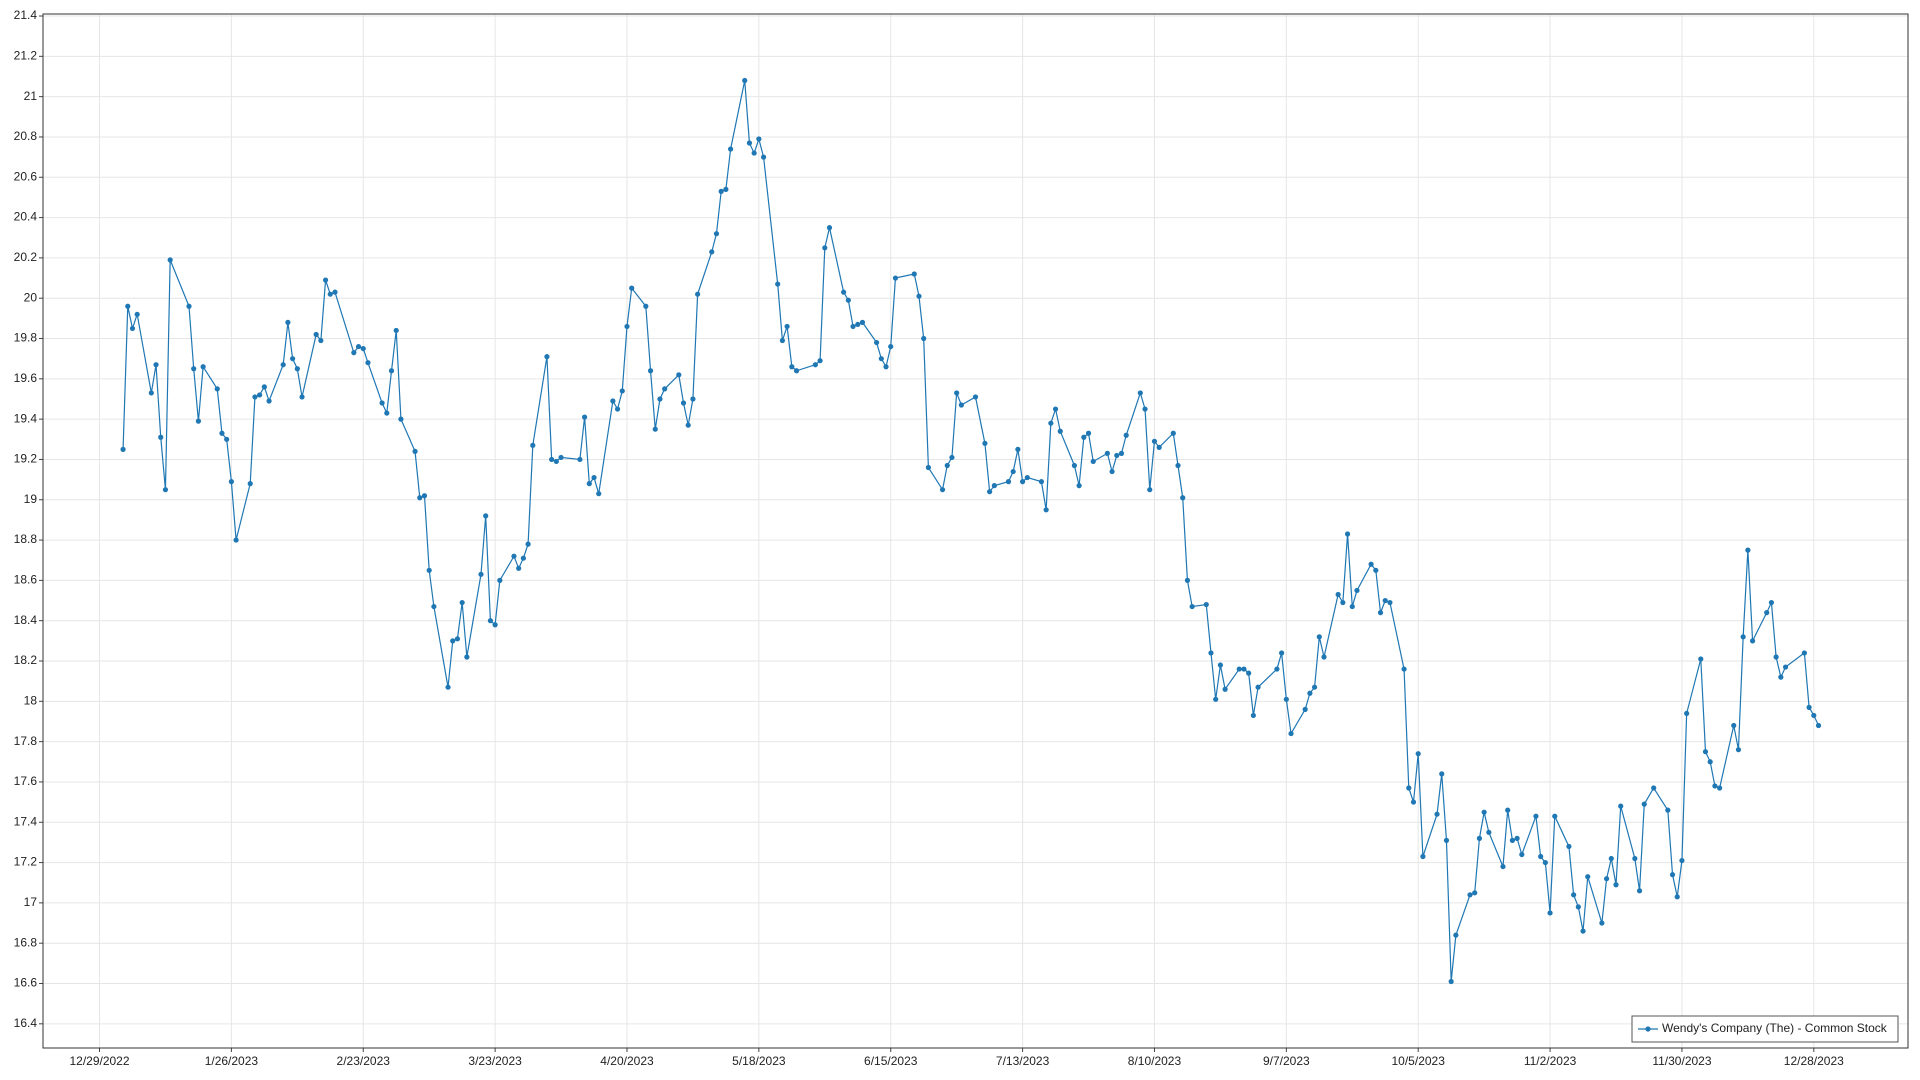 The width and height of the screenshot is (1920, 1080). What do you see at coordinates (26, 338) in the screenshot?
I see `y-tick-label: 19.8` at bounding box center [26, 338].